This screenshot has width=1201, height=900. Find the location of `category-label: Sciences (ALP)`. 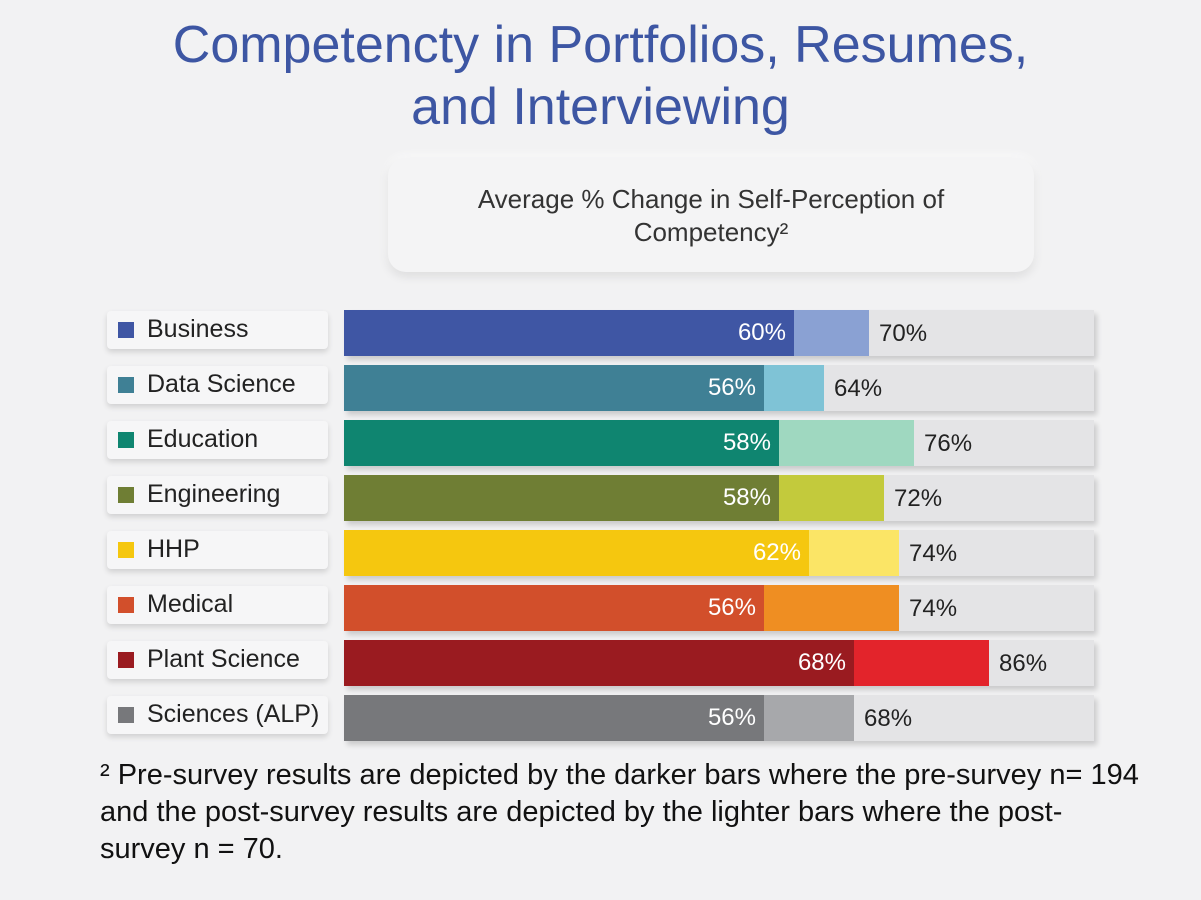

category-label: Sciences (ALP) is located at coordinates (233, 714).